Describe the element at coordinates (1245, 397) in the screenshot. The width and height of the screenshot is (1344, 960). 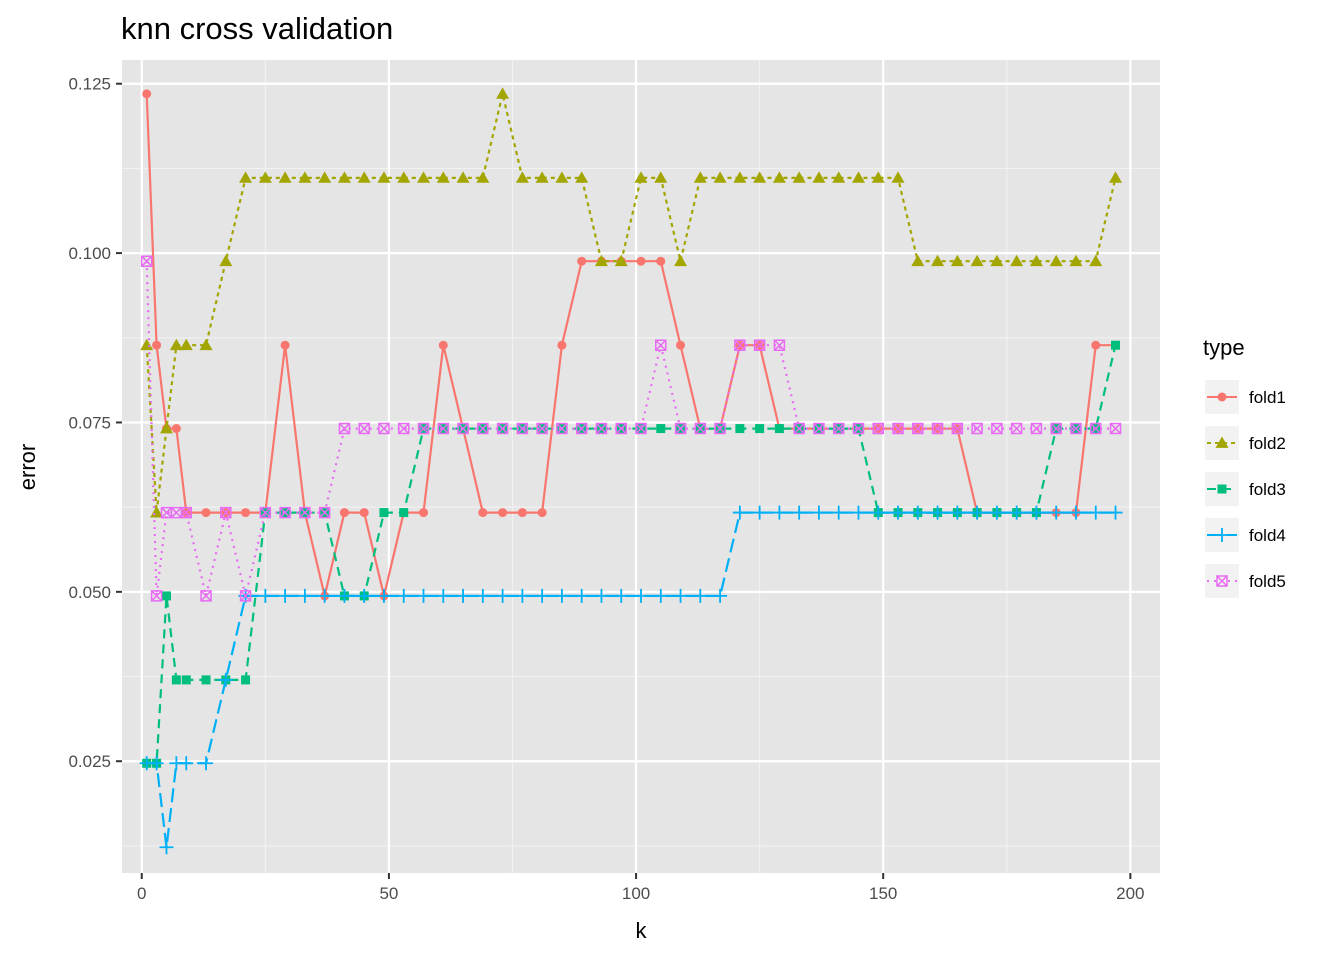
I see `legend-item-fold1: fold1` at that location.